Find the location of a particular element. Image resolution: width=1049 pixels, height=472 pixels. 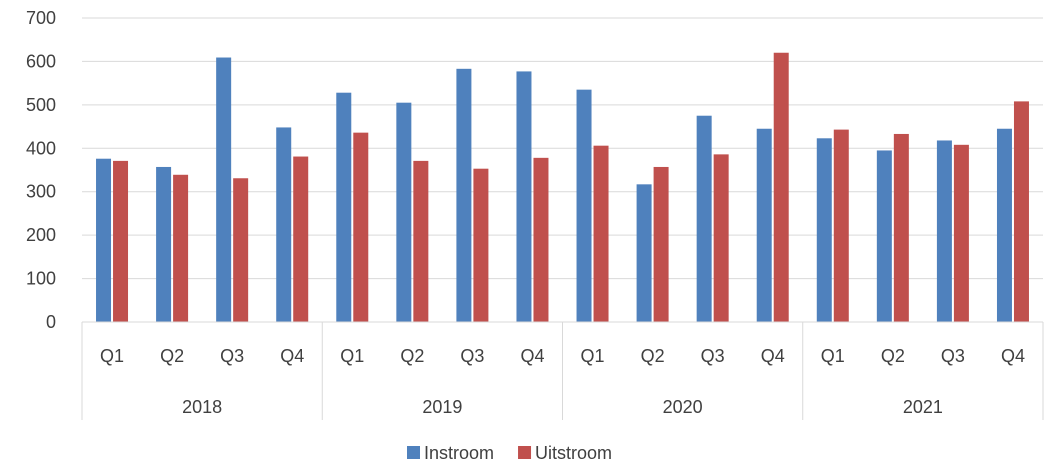

x-group-label: 2020 is located at coordinates (683, 407).